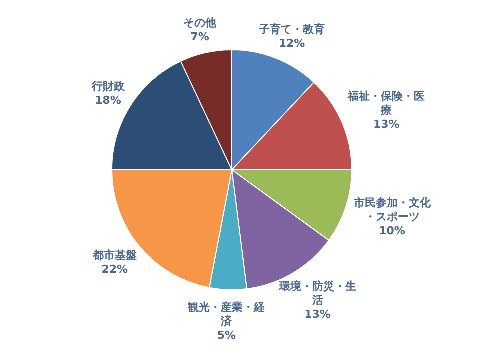 The height and width of the screenshot is (346, 480). What do you see at coordinates (392, 231) in the screenshot?
I see `data-label: 10%` at bounding box center [392, 231].